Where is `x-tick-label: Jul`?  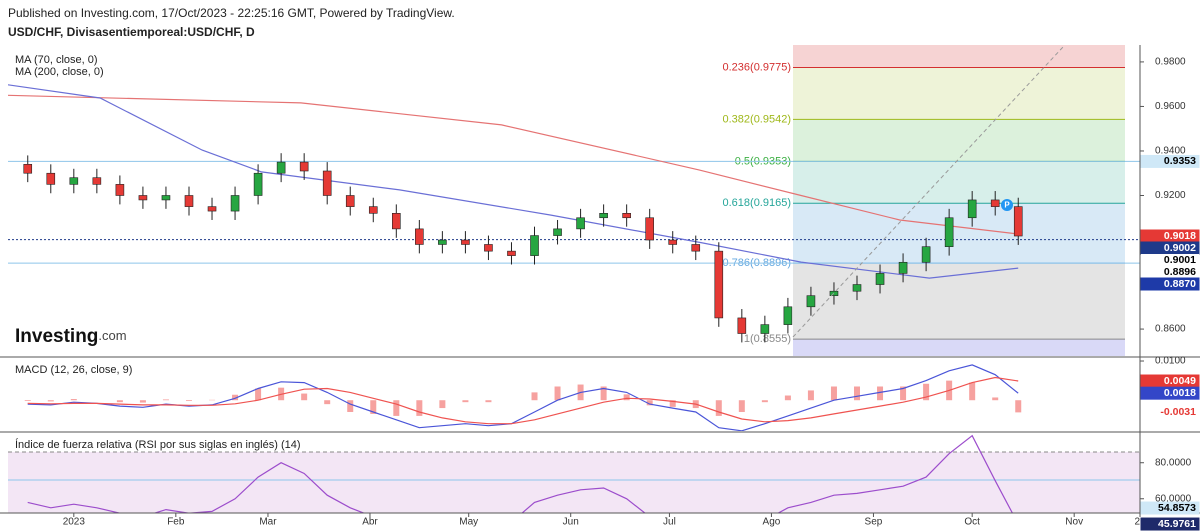 x-tick-label: Jul is located at coordinates (669, 522).